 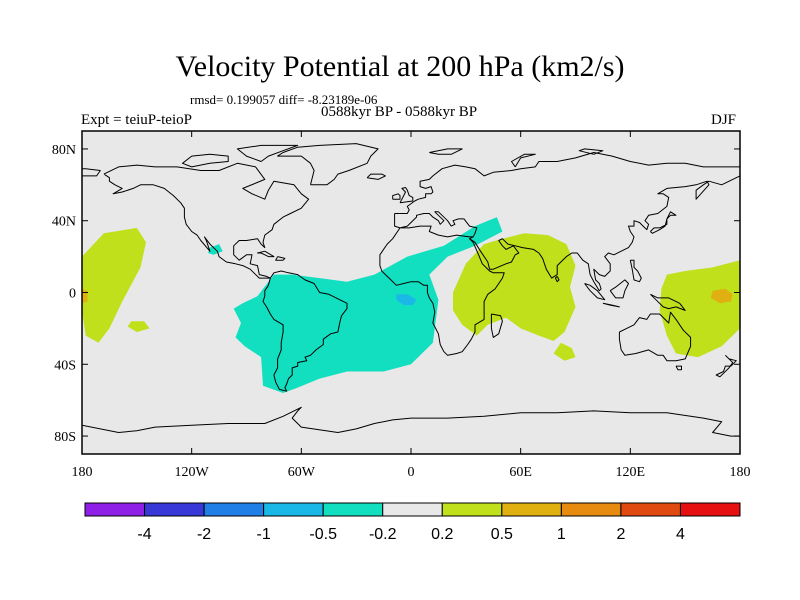 I want to click on contour-region-indian-ocean-small-blob, so click(x=564, y=351).